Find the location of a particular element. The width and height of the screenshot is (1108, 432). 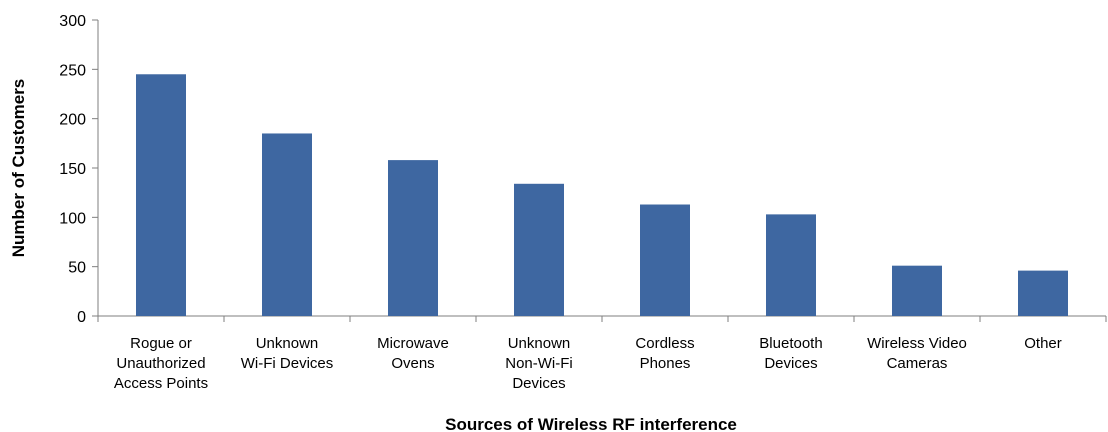

y-tick-label: 250 is located at coordinates (72, 70).